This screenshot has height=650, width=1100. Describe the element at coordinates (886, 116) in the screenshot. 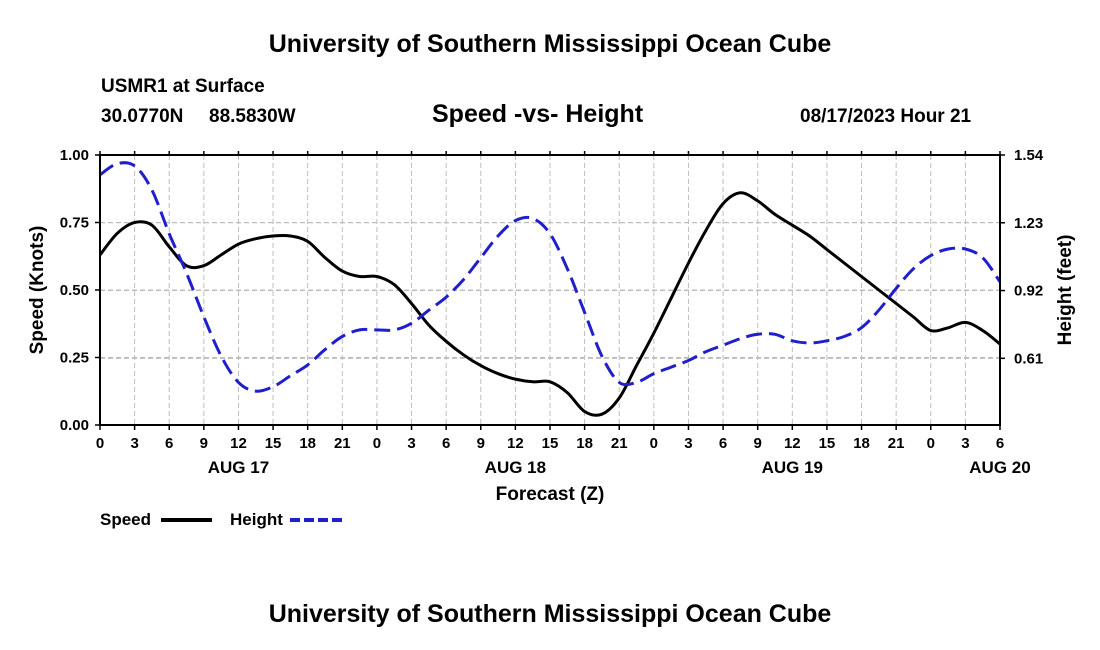

I see `timestamp-label: 08/17/2023 Hour 21` at that location.